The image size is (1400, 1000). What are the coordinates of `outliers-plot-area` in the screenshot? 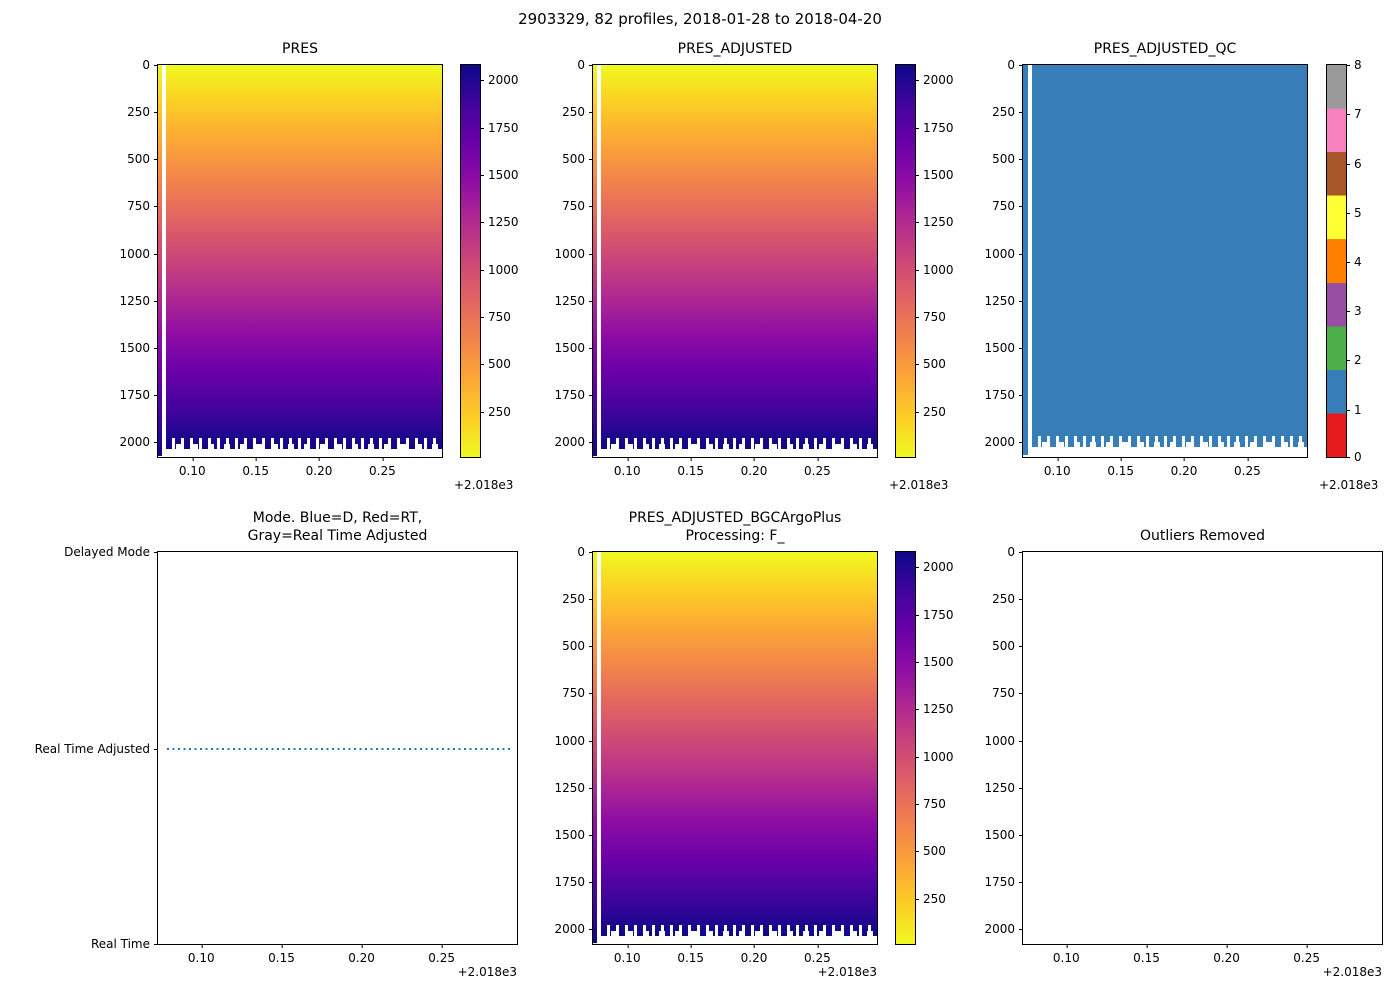 It's located at (1202, 748).